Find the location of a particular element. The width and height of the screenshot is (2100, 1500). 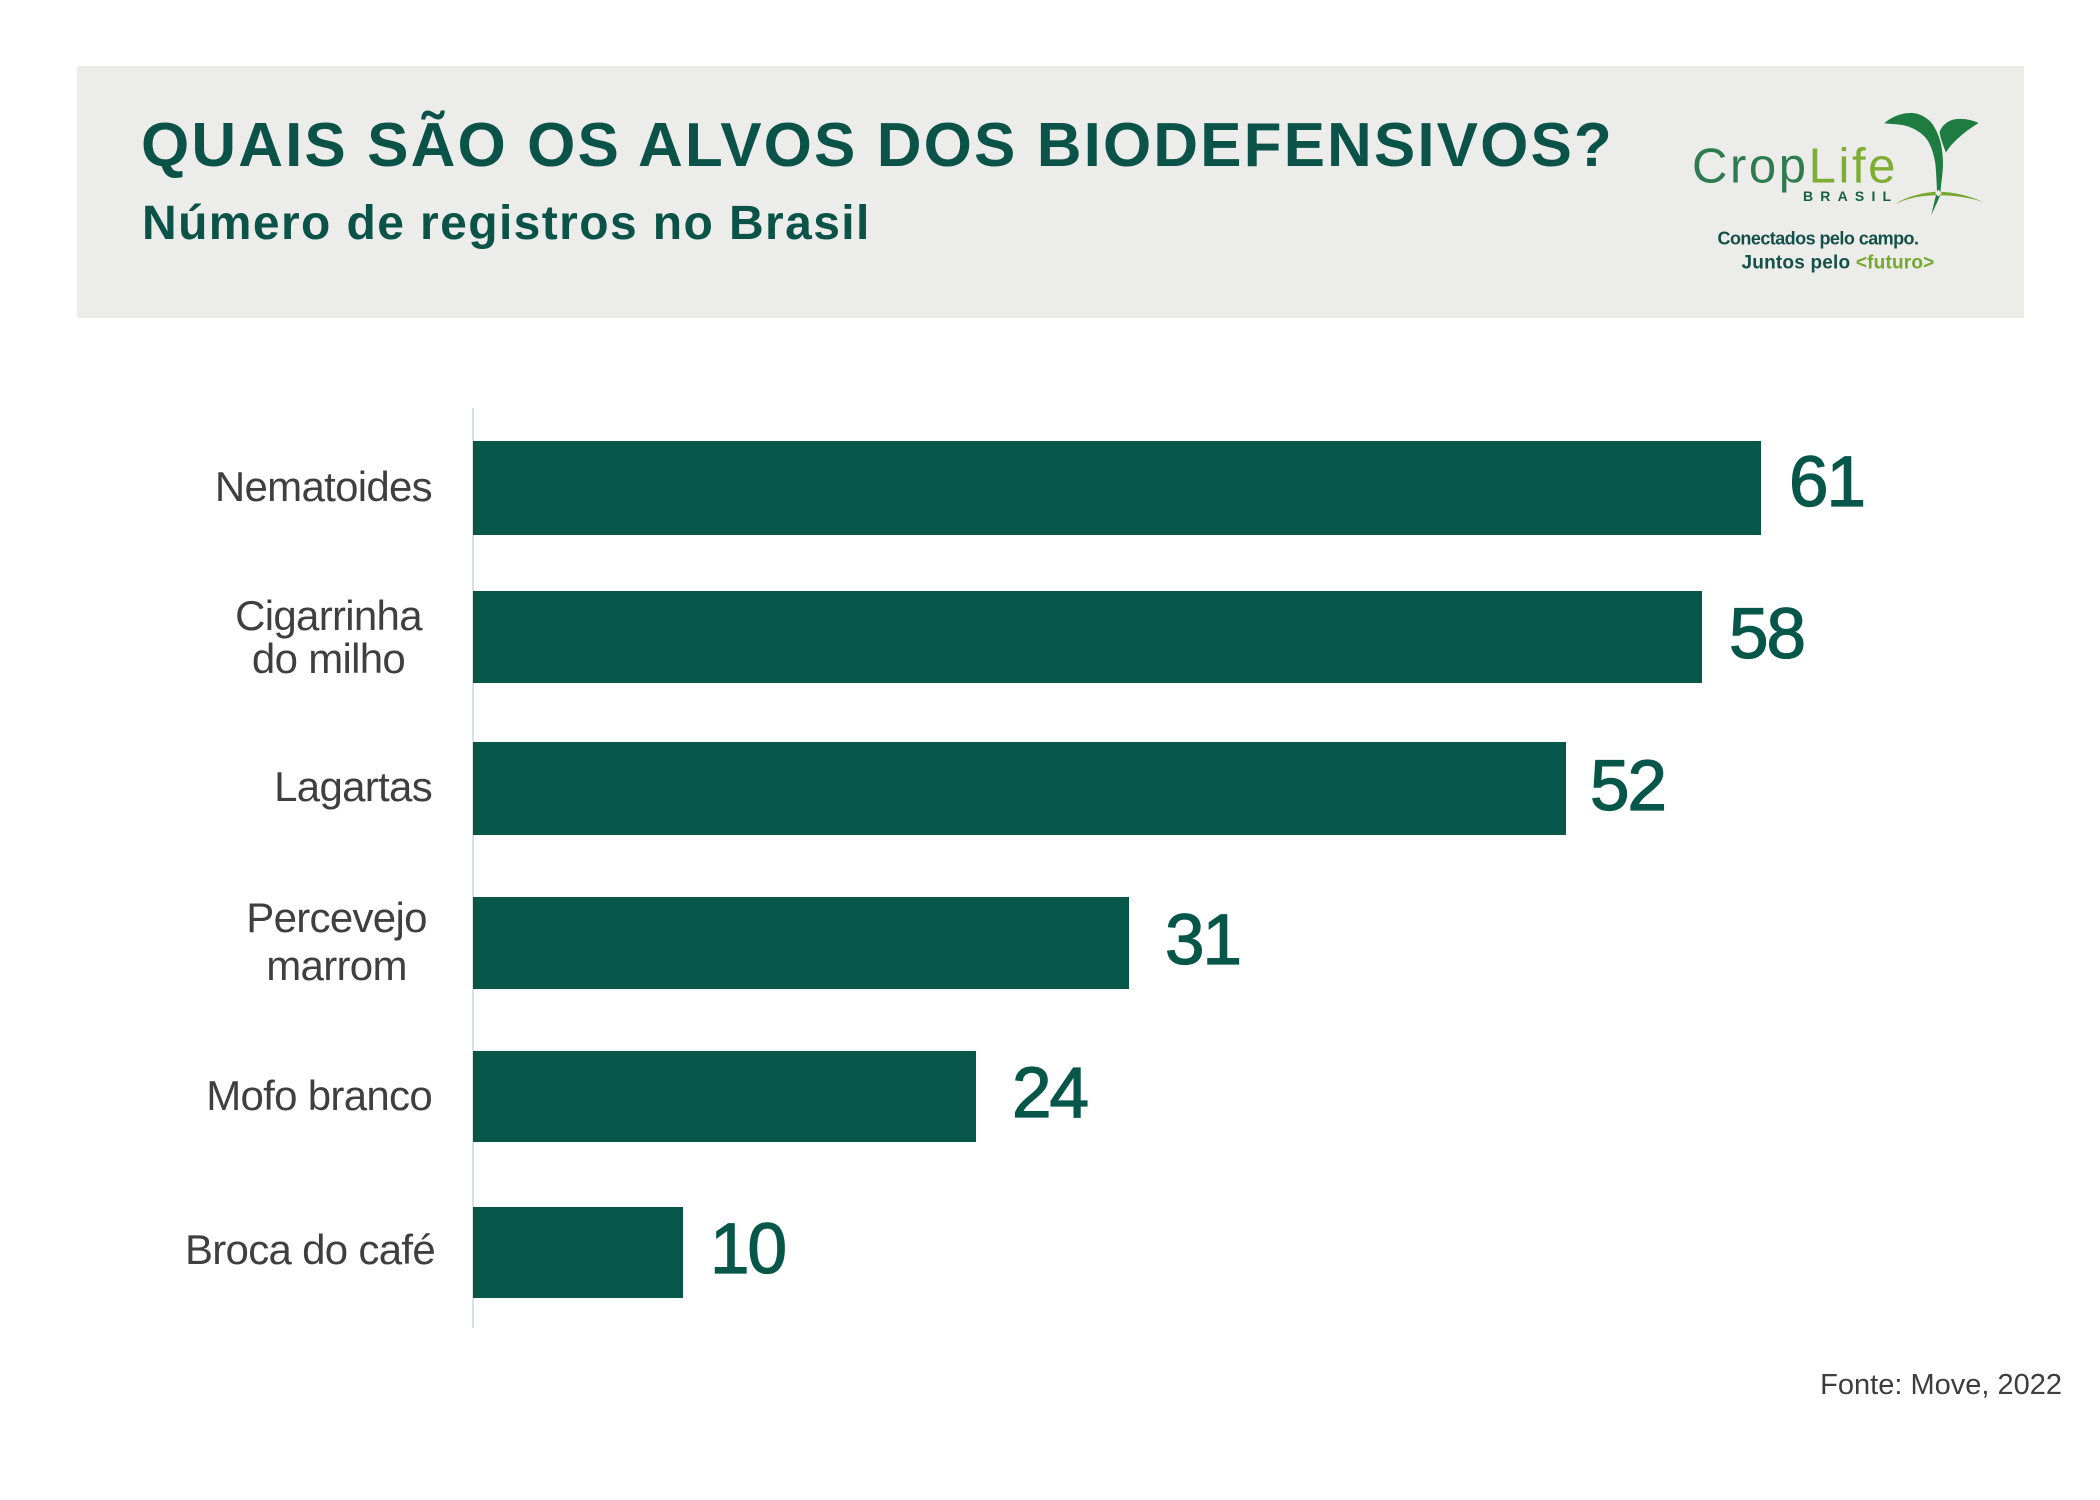

svg-text: CropLife is located at coordinates (1795, 167).